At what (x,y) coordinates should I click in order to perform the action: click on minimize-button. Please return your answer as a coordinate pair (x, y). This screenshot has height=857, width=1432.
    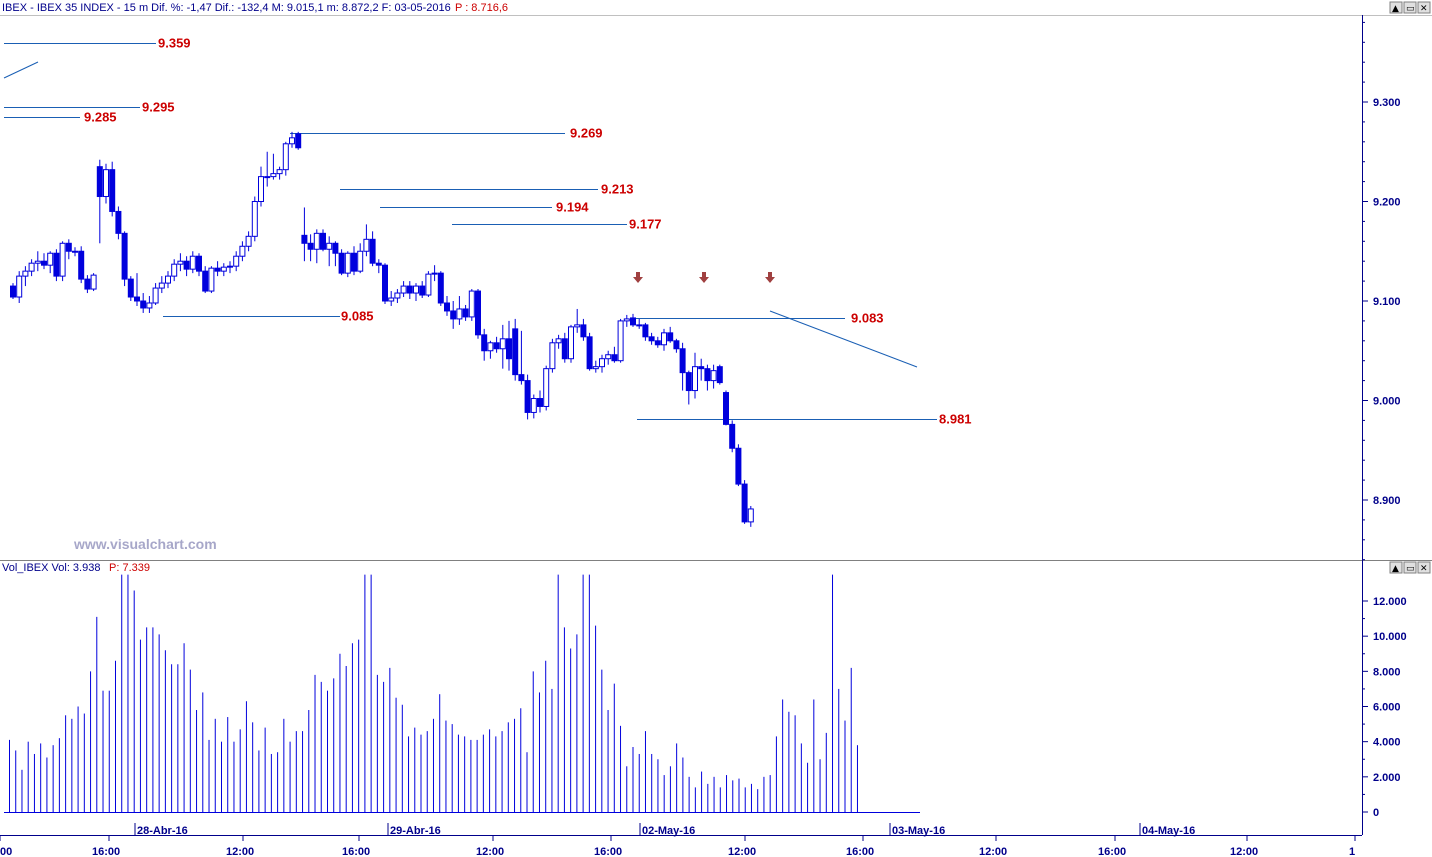
    Looking at the image, I should click on (1396, 7).